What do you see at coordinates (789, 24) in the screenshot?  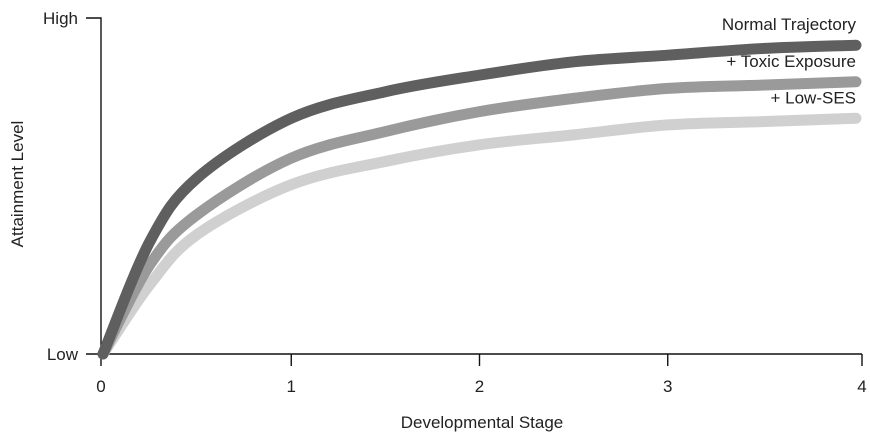 I see `series-label-normal-trajectory: Normal Trajectory` at bounding box center [789, 24].